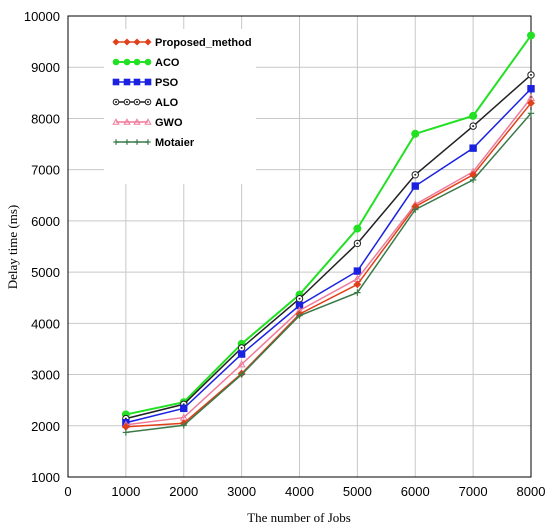  What do you see at coordinates (42, 16) in the screenshot?
I see `y-tick-label: 10000` at bounding box center [42, 16].